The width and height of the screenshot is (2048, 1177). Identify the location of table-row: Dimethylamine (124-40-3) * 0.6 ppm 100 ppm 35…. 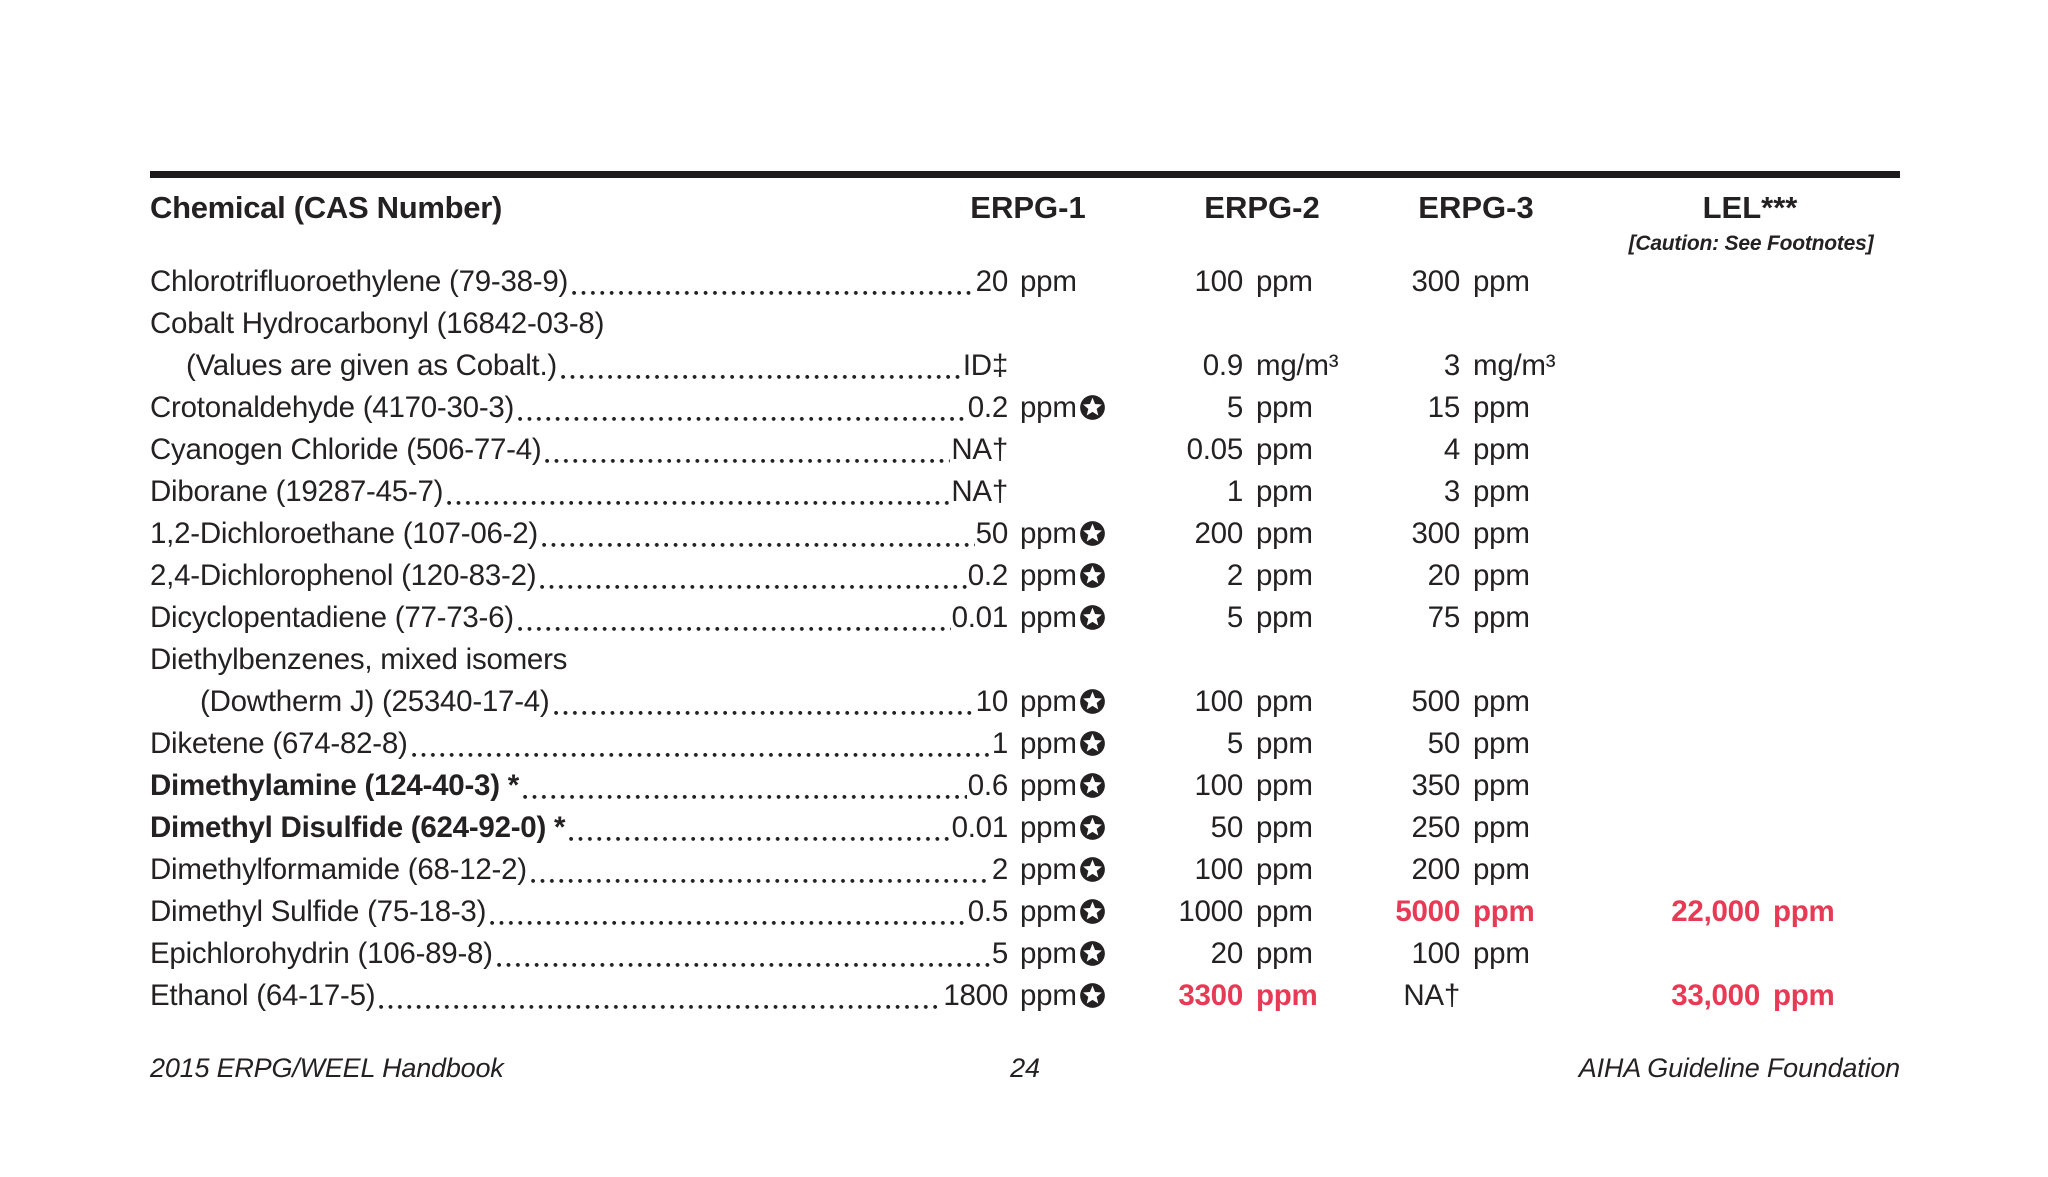
(1025, 786).